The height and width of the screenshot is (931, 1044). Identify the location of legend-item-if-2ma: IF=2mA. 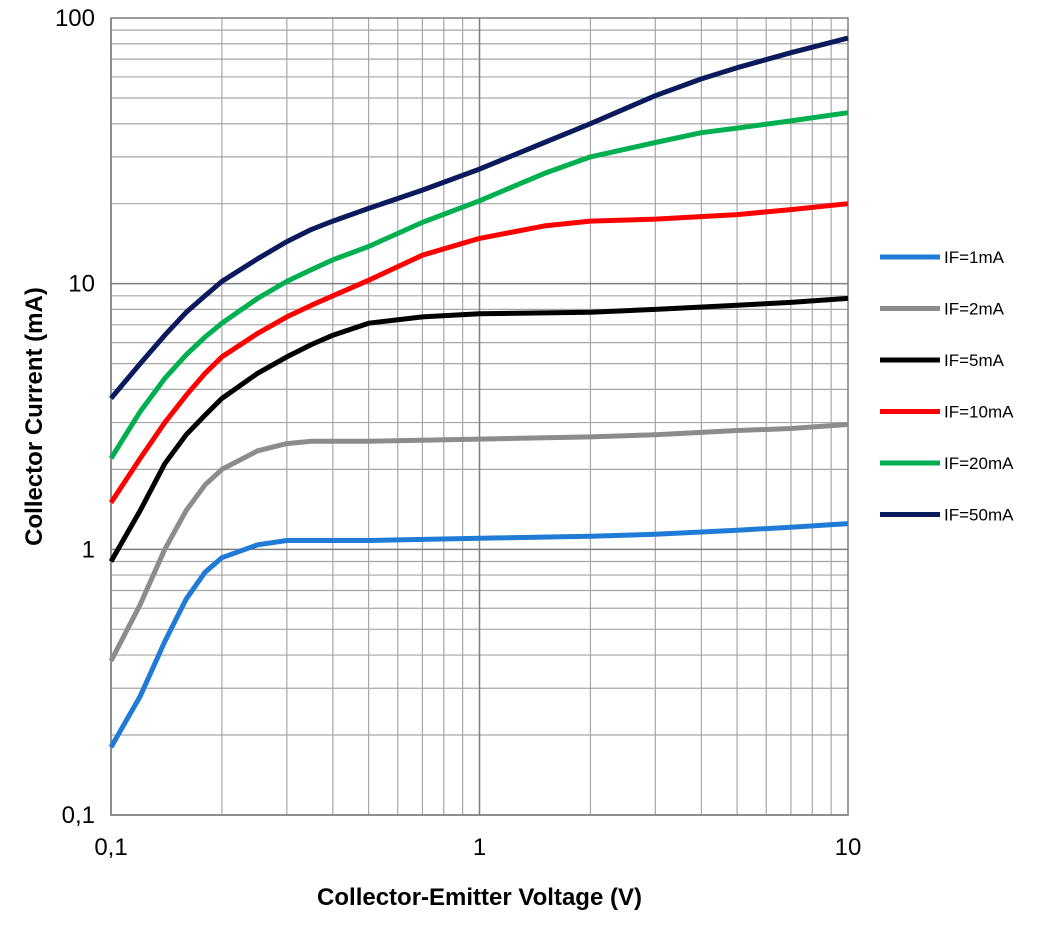
(942, 309).